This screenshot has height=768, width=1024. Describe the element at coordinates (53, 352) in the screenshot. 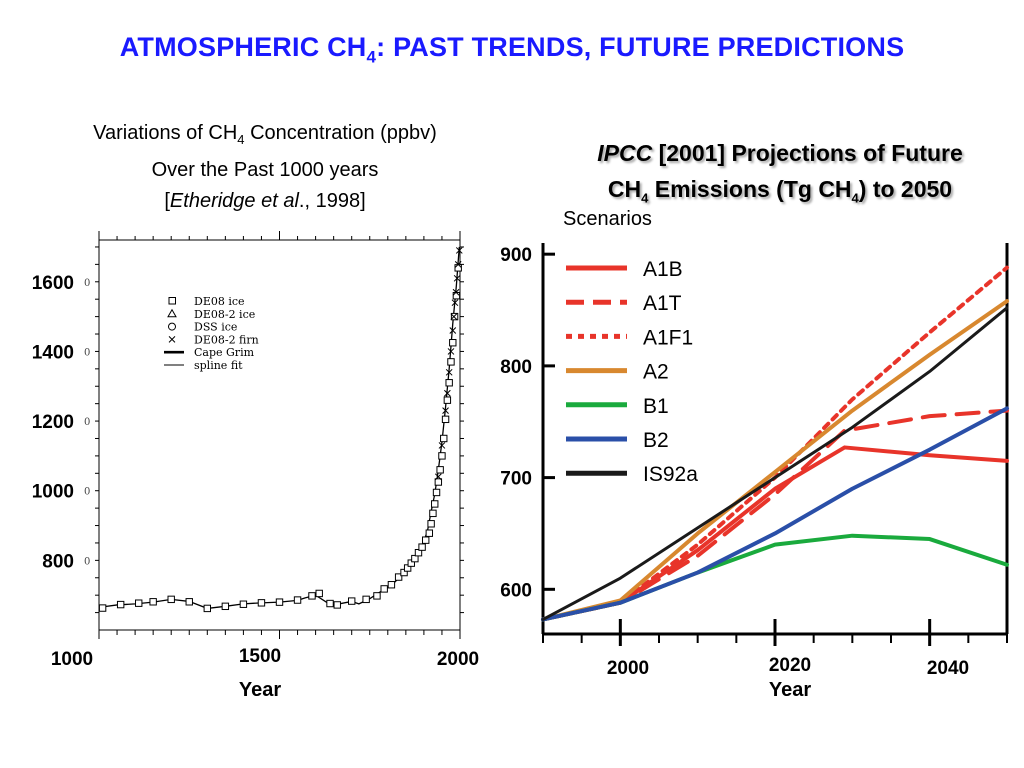

I see `y-tick-label: 1400` at that location.